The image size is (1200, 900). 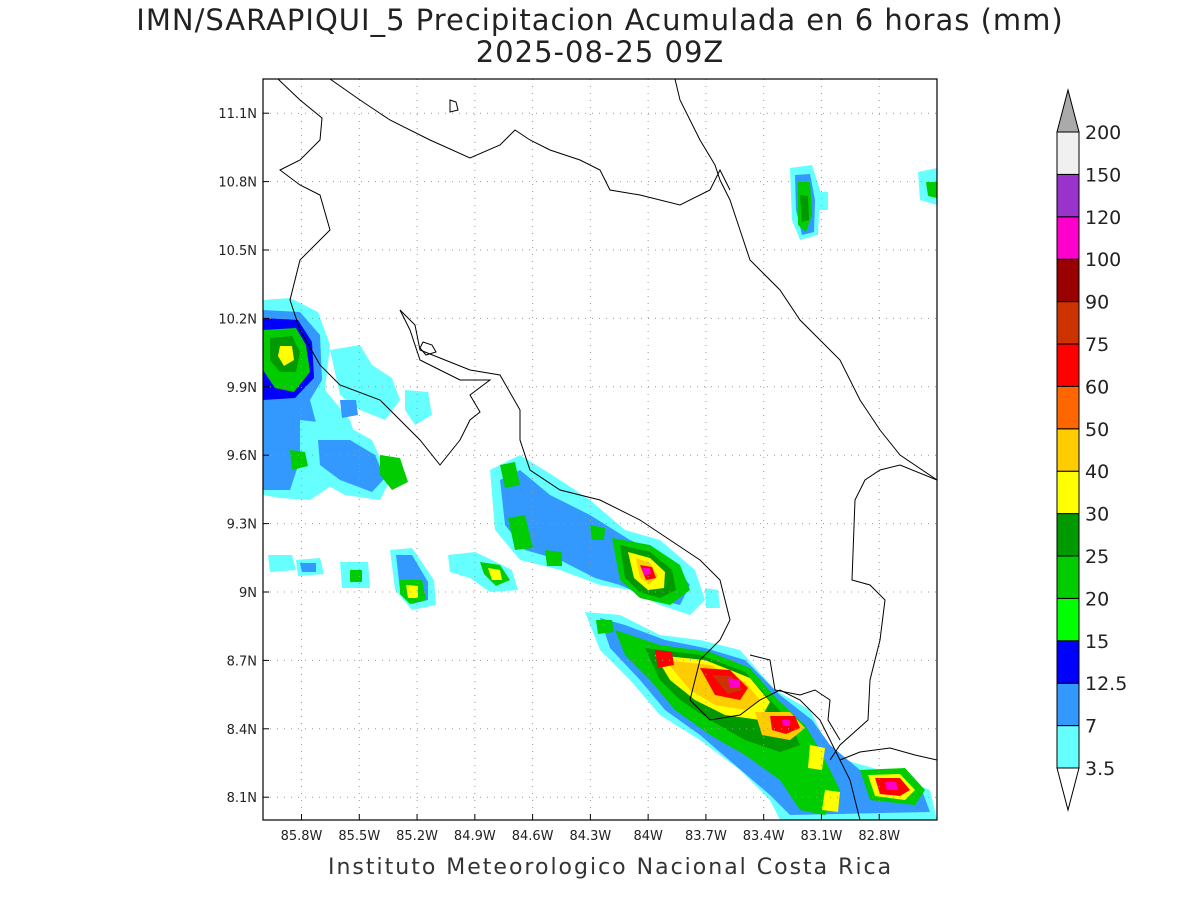 What do you see at coordinates (648, 836) in the screenshot?
I see `lon-tick-label: 84W` at bounding box center [648, 836].